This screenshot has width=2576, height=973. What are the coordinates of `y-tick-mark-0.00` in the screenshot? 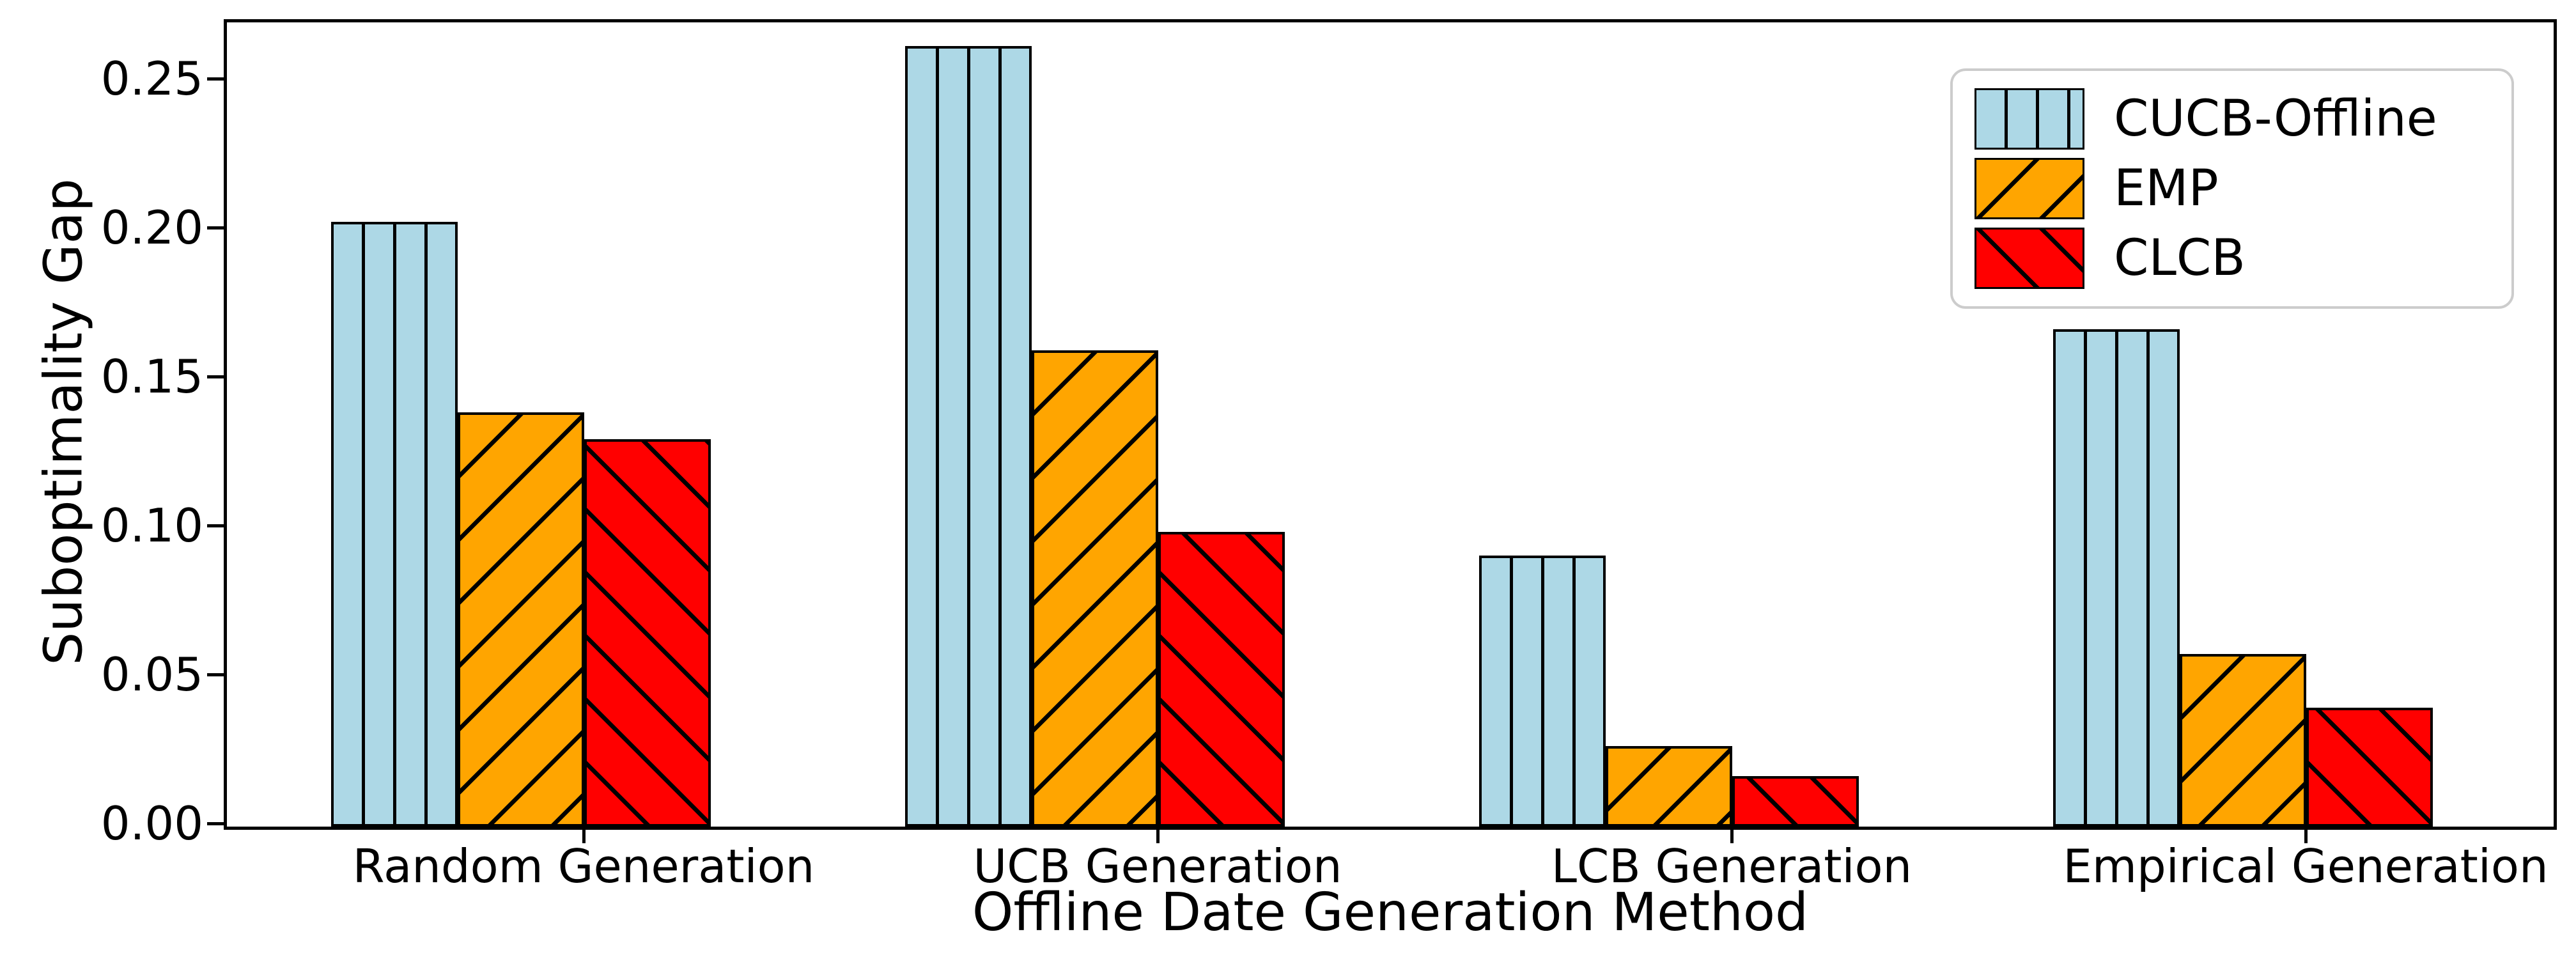 It's located at (215, 823).